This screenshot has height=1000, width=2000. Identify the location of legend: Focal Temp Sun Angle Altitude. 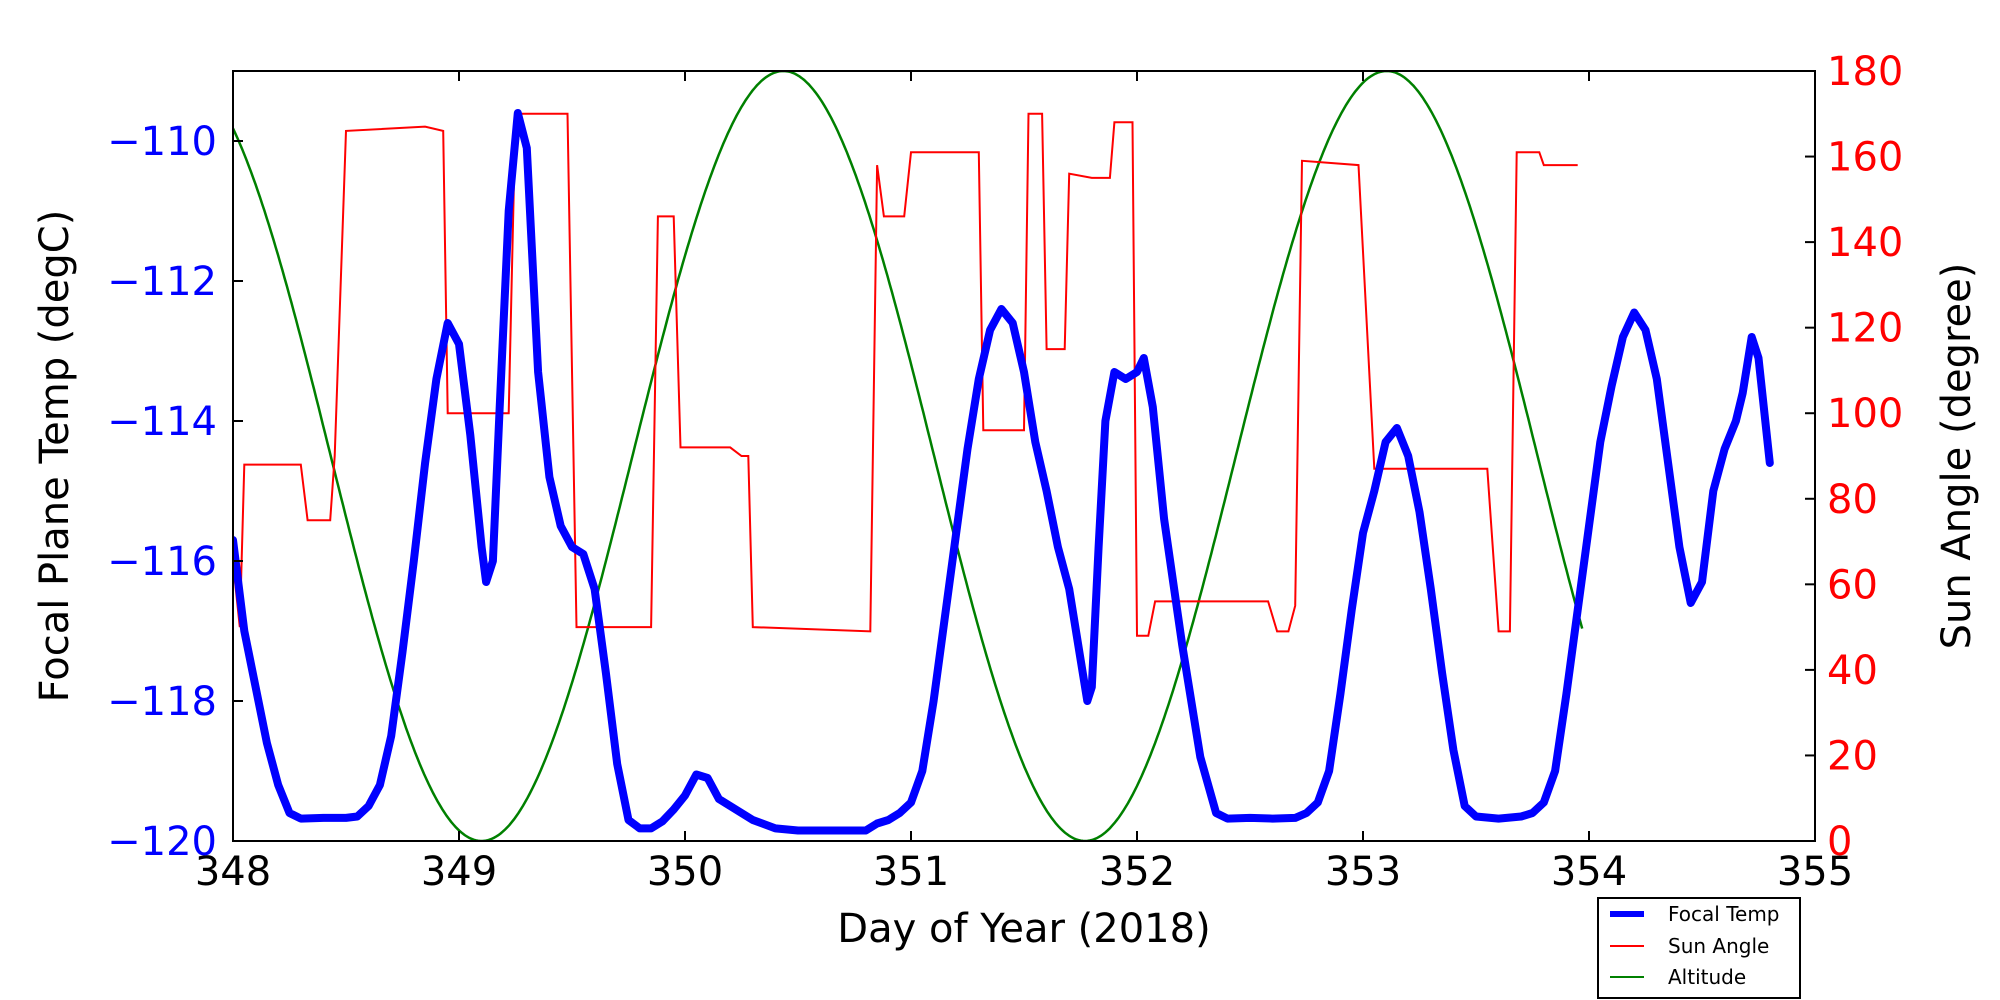
(1699, 948).